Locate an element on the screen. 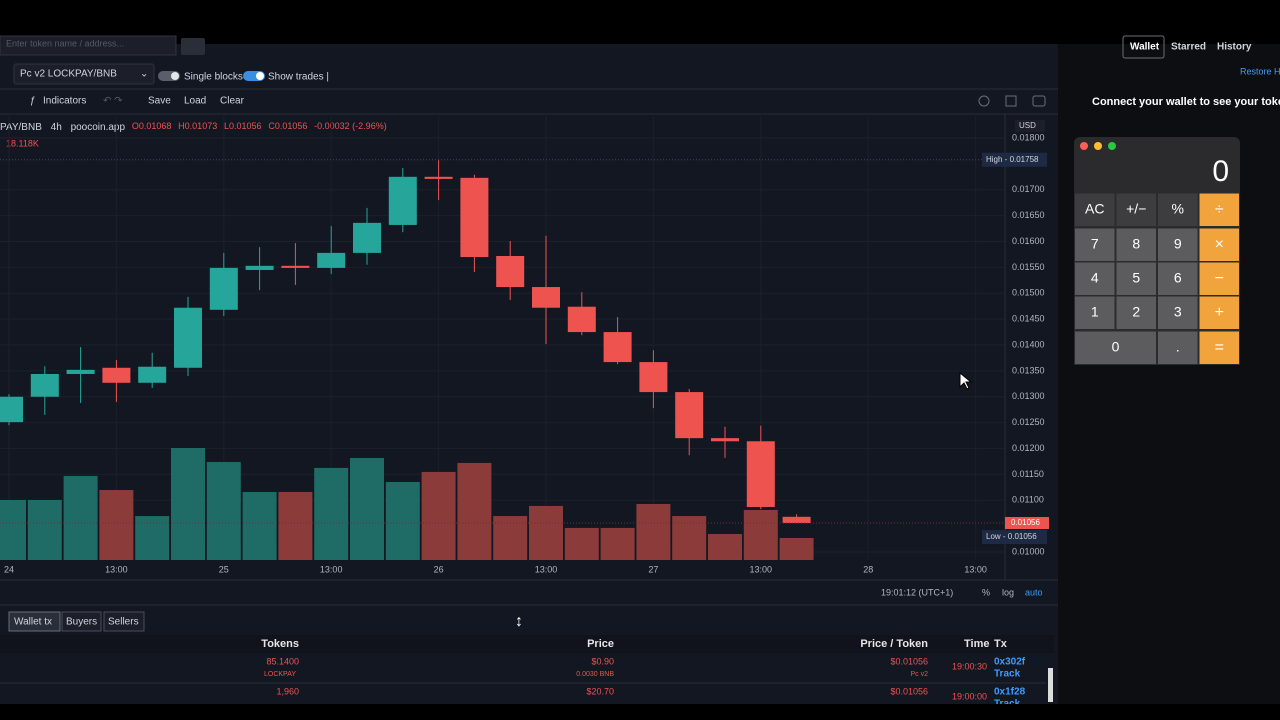 Image resolution: width=1280 pixels, height=720 pixels. scrollbar is located at coordinates (1050, 685).